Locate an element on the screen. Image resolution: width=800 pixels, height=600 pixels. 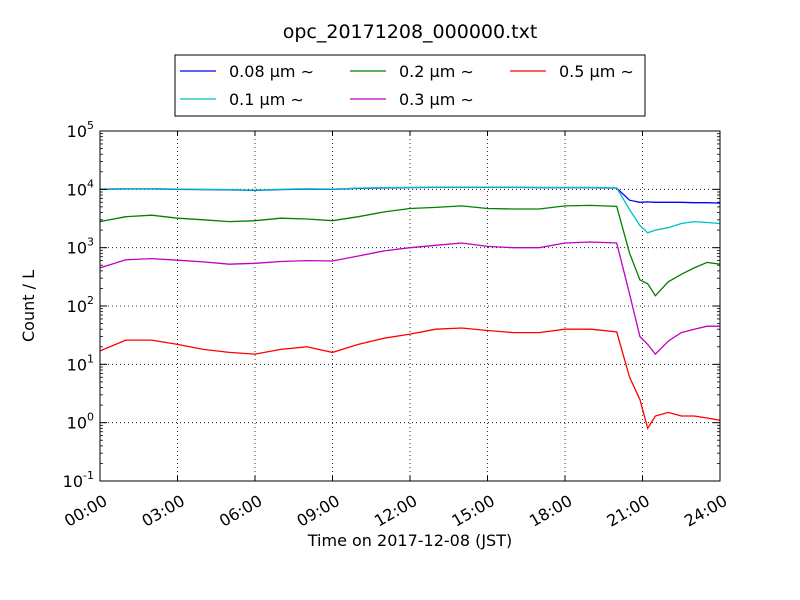
x-tick-label: 24:00 is located at coordinates (705, 511).